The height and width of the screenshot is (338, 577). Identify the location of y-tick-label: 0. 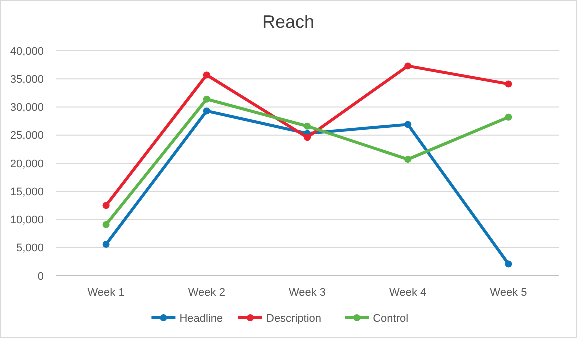
(41, 276).